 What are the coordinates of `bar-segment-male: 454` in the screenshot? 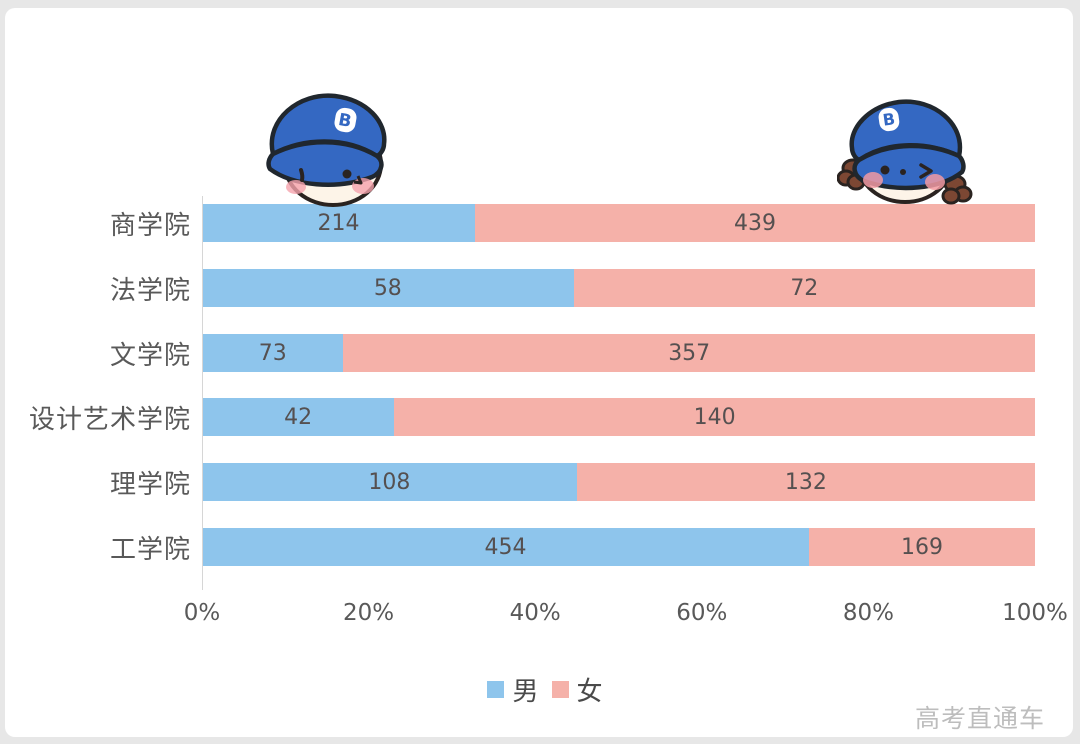 It's located at (506, 547).